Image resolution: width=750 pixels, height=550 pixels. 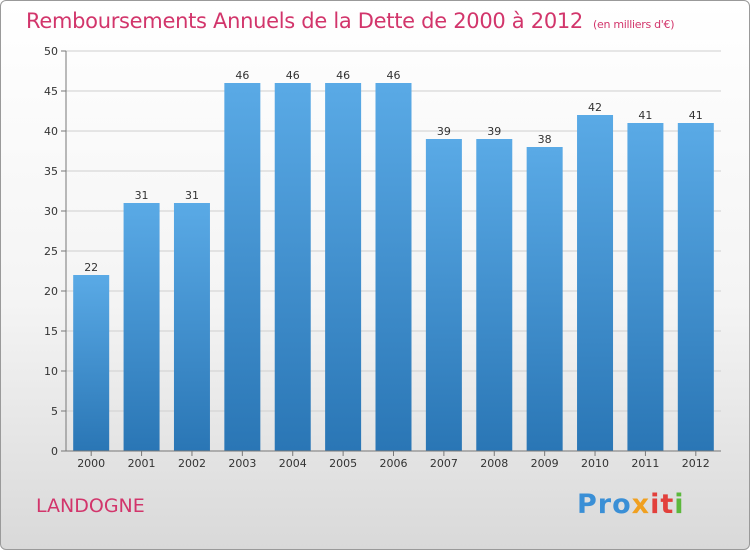 What do you see at coordinates (494, 463) in the screenshot?
I see `x-tick-label: 2008` at bounding box center [494, 463].